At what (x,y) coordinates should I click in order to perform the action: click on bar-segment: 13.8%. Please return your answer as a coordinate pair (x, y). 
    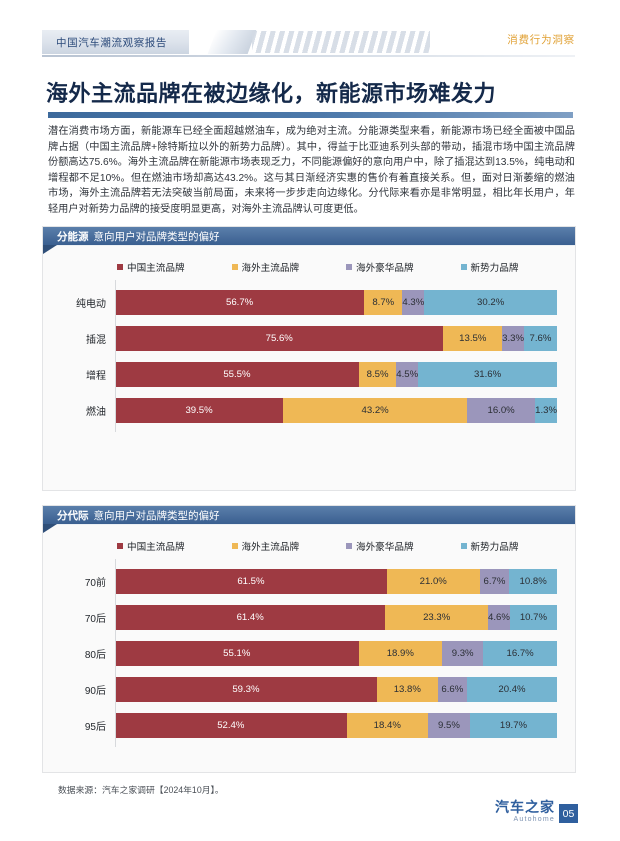
    Looking at the image, I should click on (407, 689).